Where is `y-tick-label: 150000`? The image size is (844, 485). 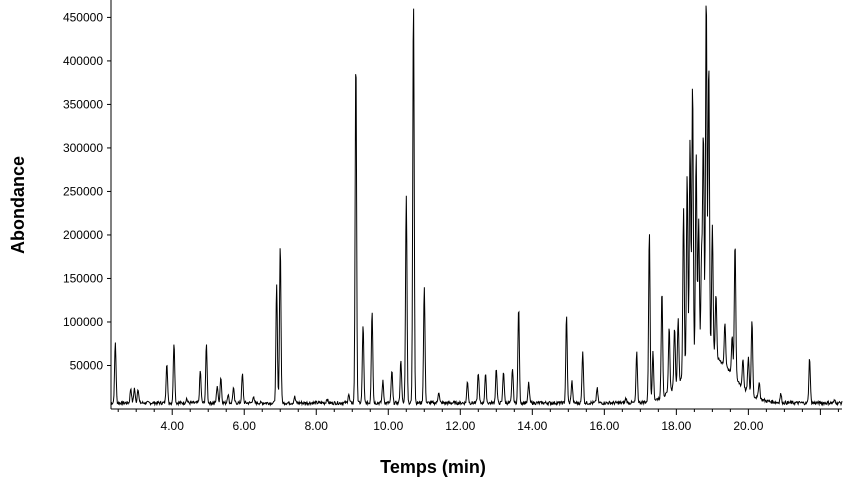 y-tick-label: 150000 is located at coordinates (83, 278).